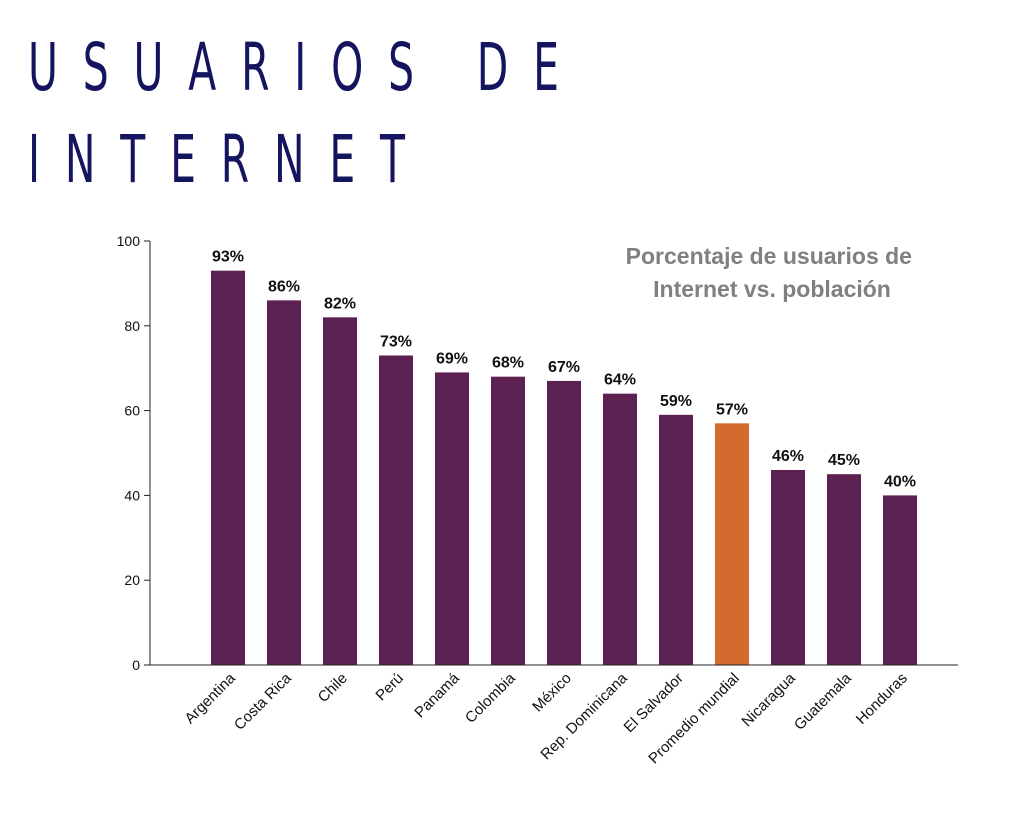 The image size is (1024, 820). I want to click on title-line-1: USUARIOS DE, so click(306, 67).